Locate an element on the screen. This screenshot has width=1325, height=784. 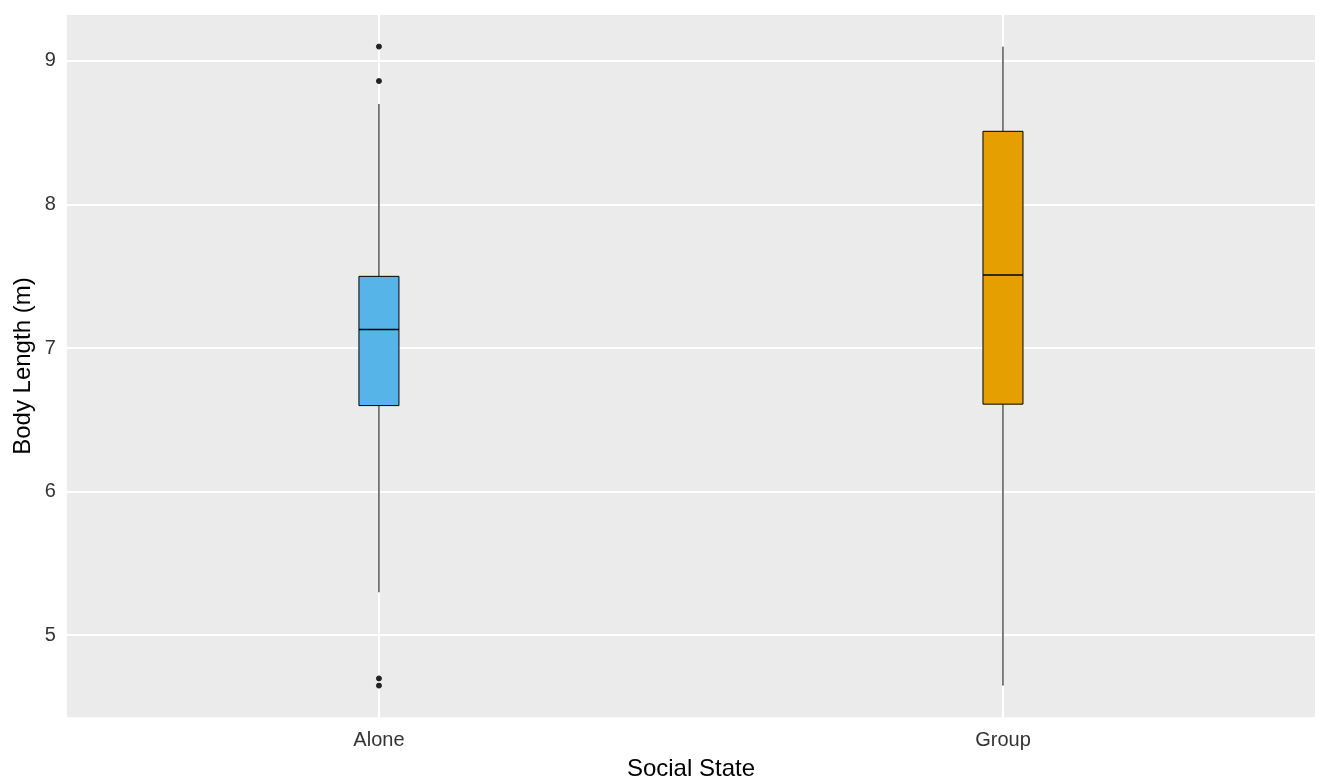
y-tick-label: 9 is located at coordinates (50, 59).